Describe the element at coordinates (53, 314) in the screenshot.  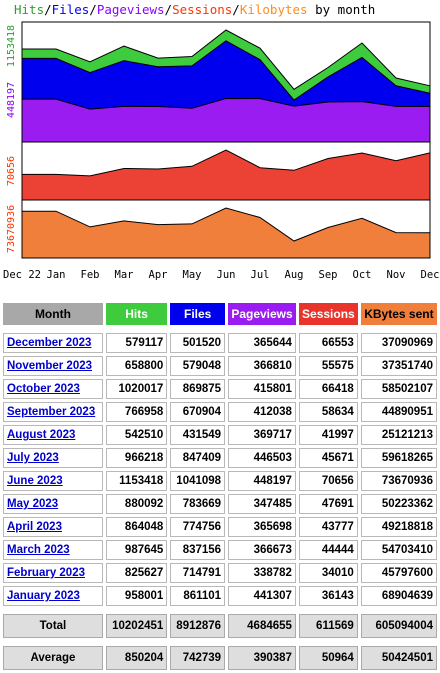
I see `column-header-month: Month` at that location.